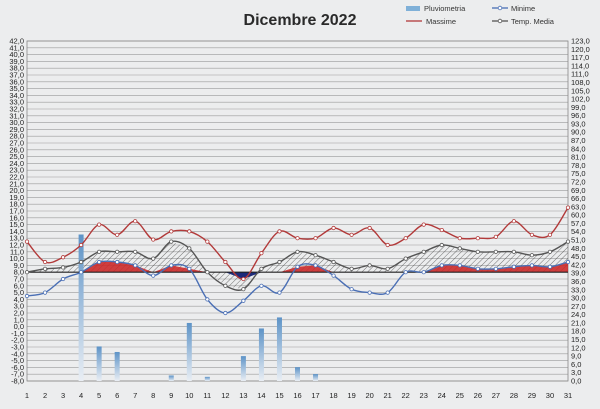  I want to click on y-left-tick-label: -5,0, so click(17, 360).